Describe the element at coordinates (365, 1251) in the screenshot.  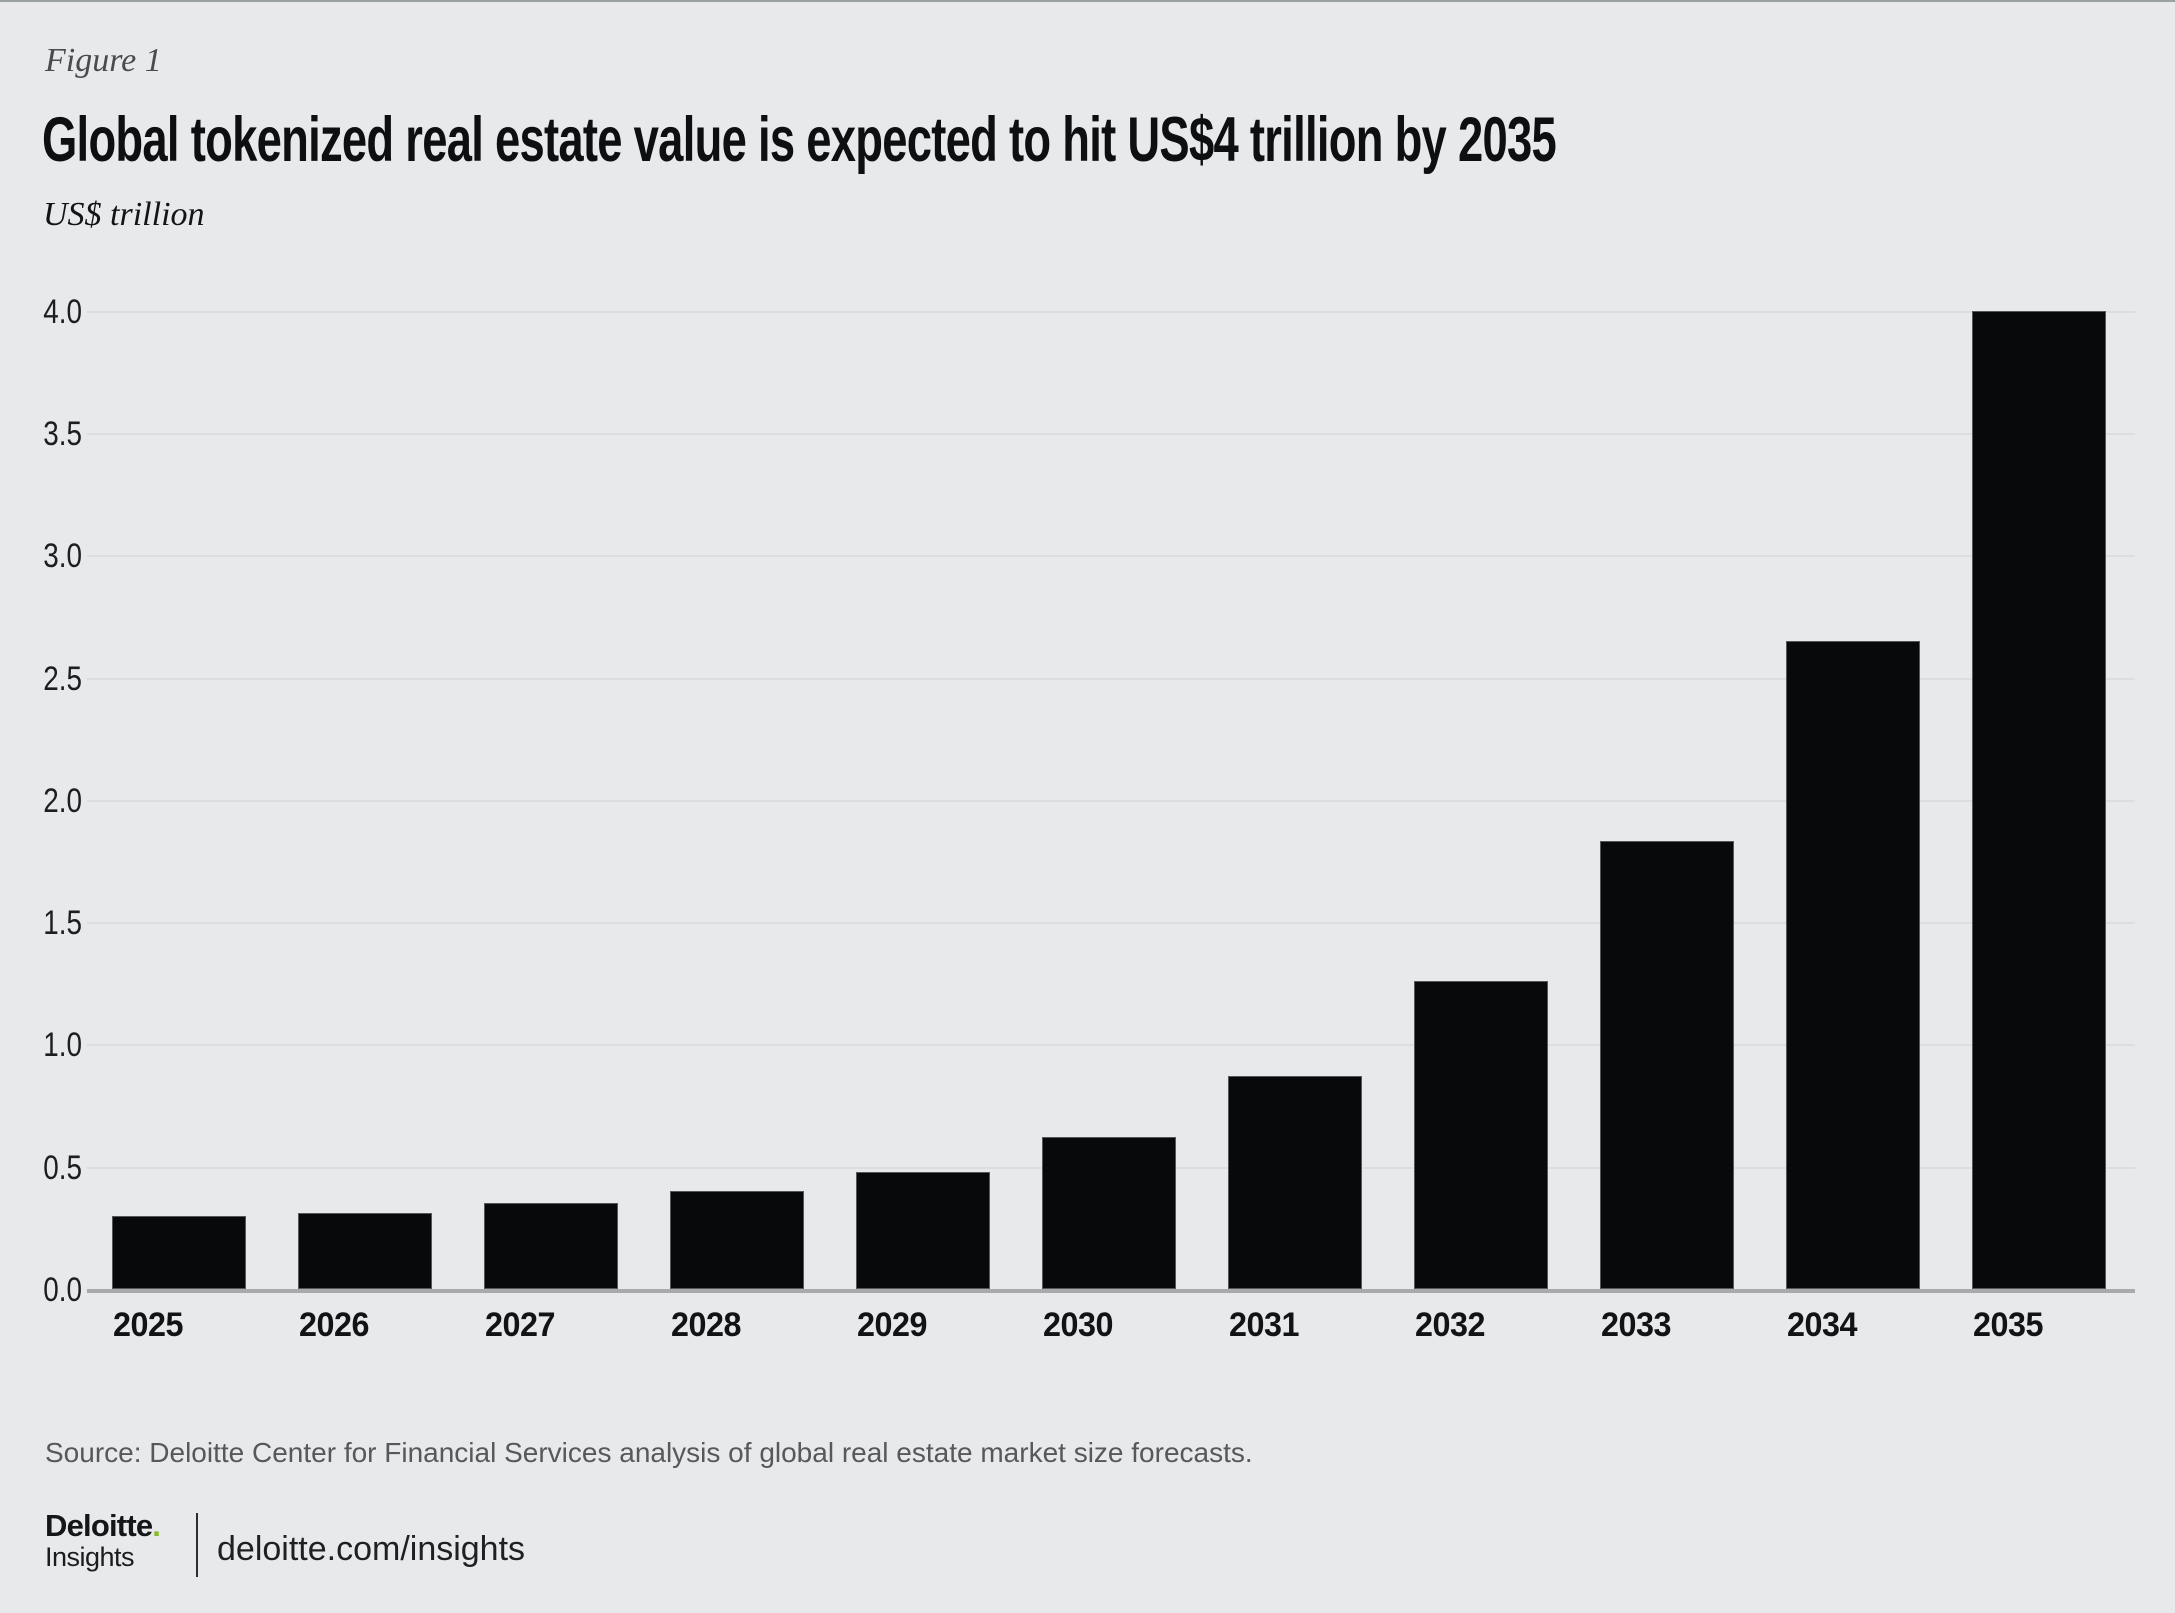
I see `bar-2026` at that location.